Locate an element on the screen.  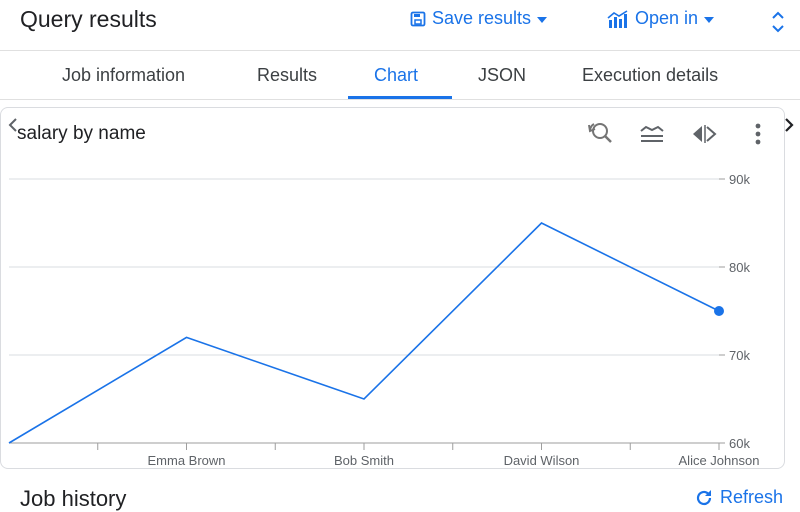
header-divider is located at coordinates (400, 50).